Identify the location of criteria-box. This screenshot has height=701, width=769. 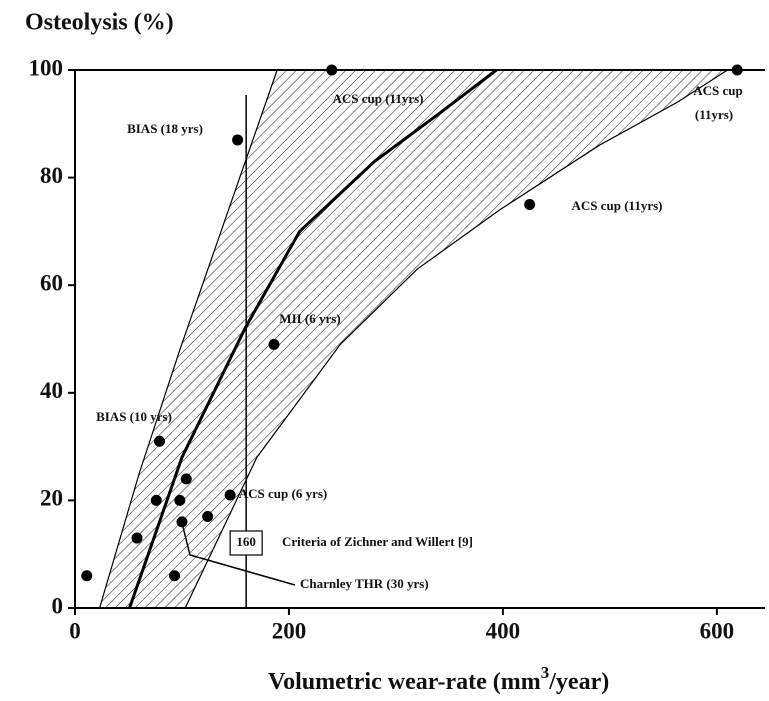
(246, 543).